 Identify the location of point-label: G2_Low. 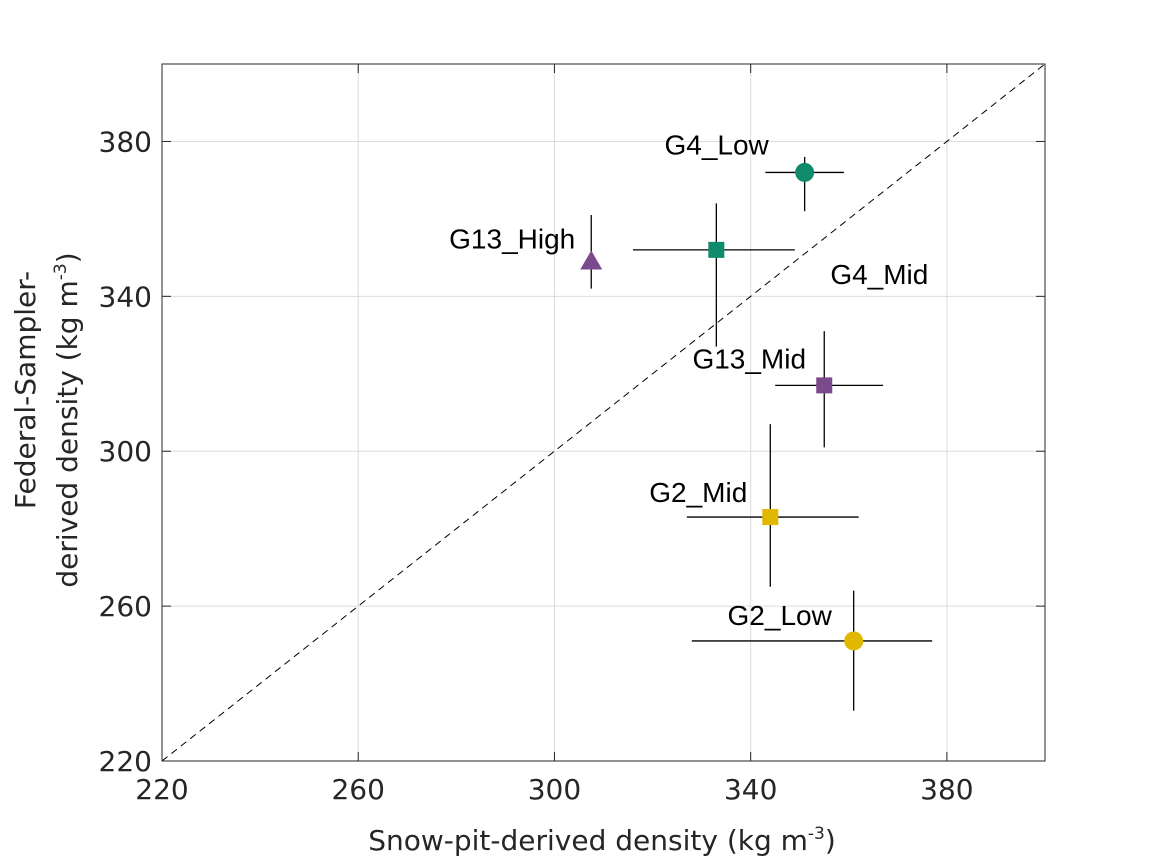
(780, 615).